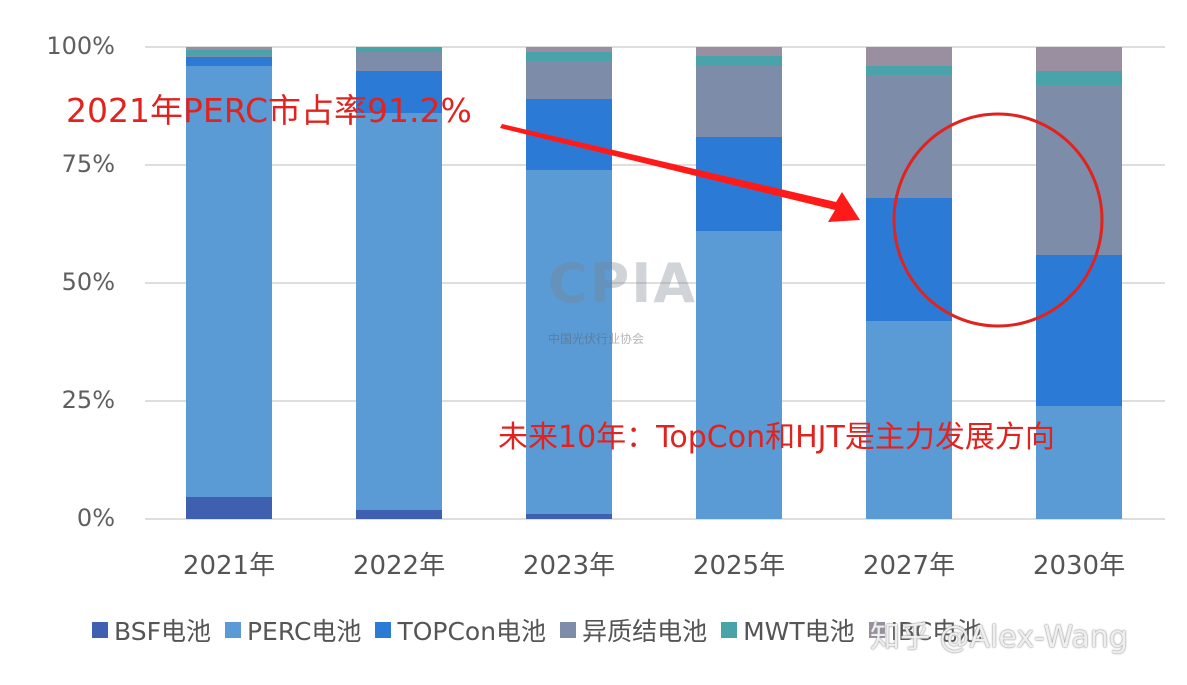 This screenshot has width=1187, height=685. I want to click on legend-item: BSF电池, so click(151, 630).